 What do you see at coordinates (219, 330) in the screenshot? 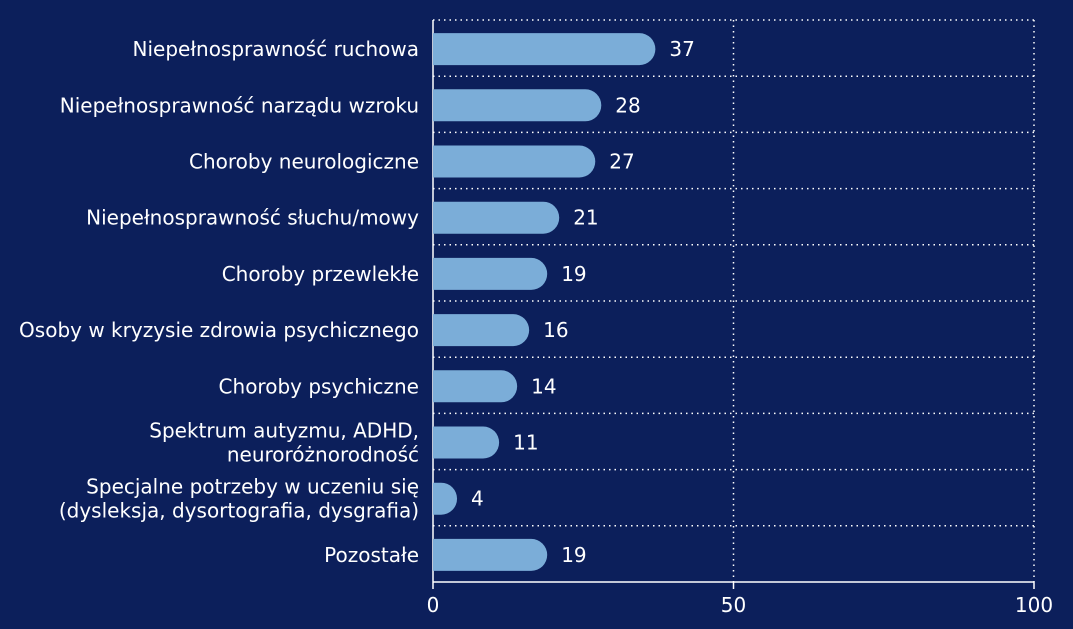
I see `category-label: Osoby w kryzysie zdrowia psychicznego` at bounding box center [219, 330].